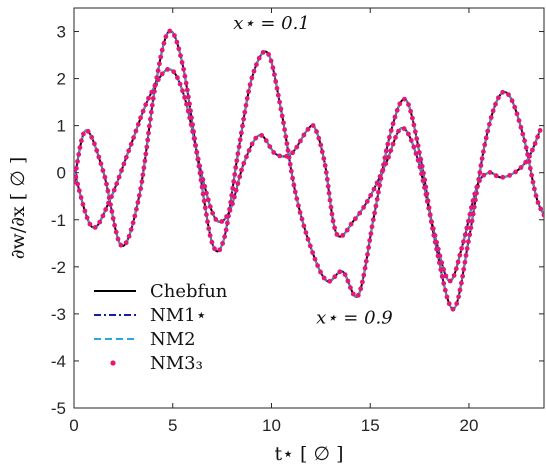  I want to click on legend: Chebfun NM1⋆ NM2 NM3₃, so click(161, 327).